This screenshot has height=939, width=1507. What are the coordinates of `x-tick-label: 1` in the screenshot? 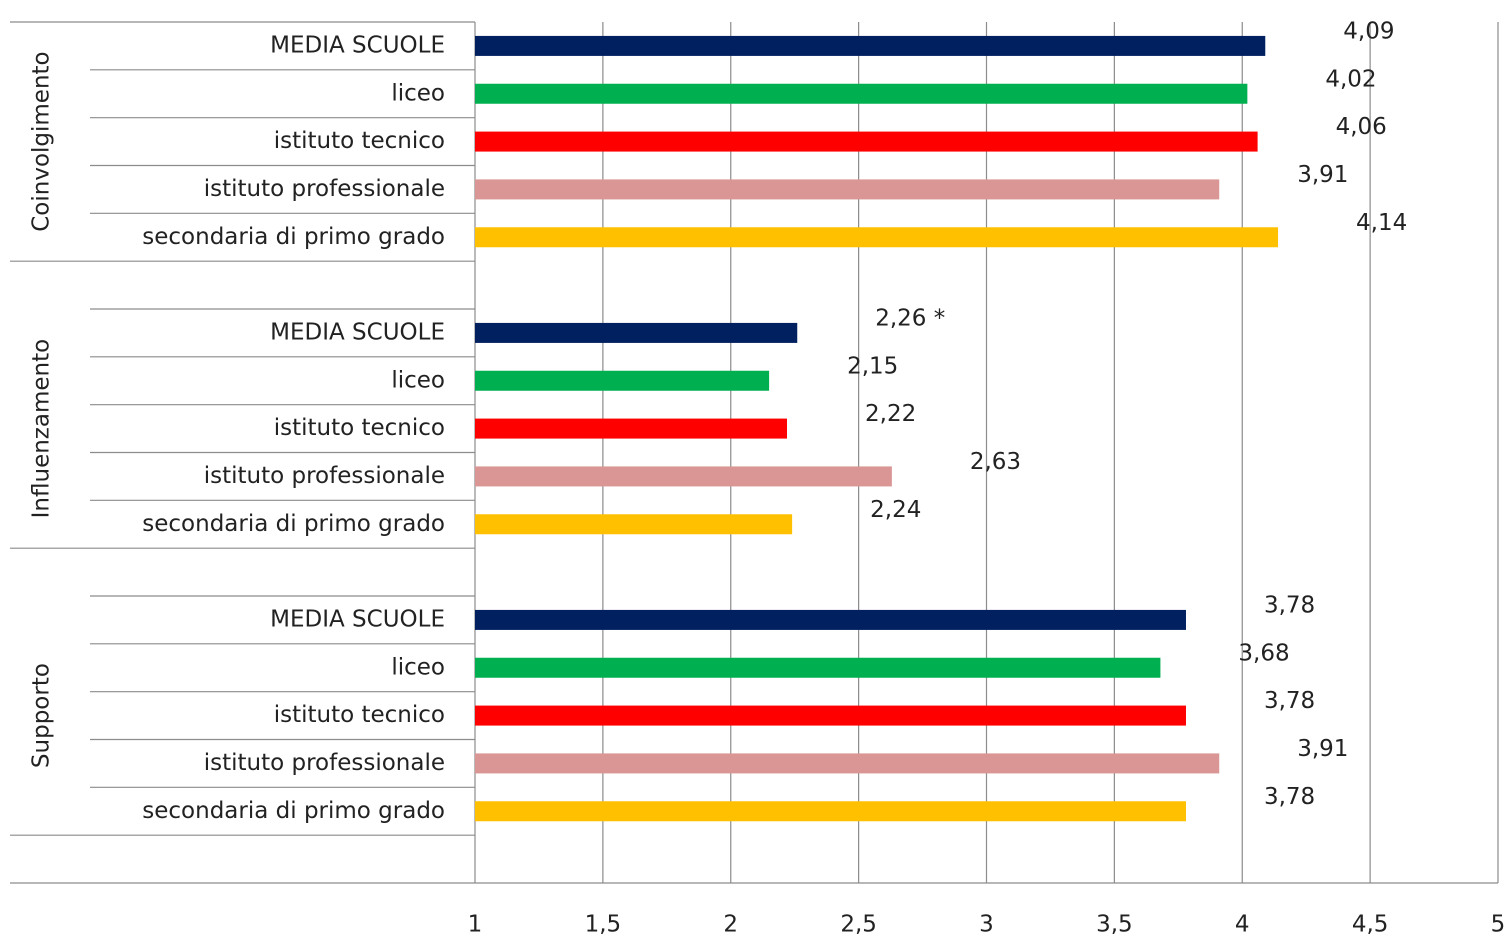 It's located at (475, 925).